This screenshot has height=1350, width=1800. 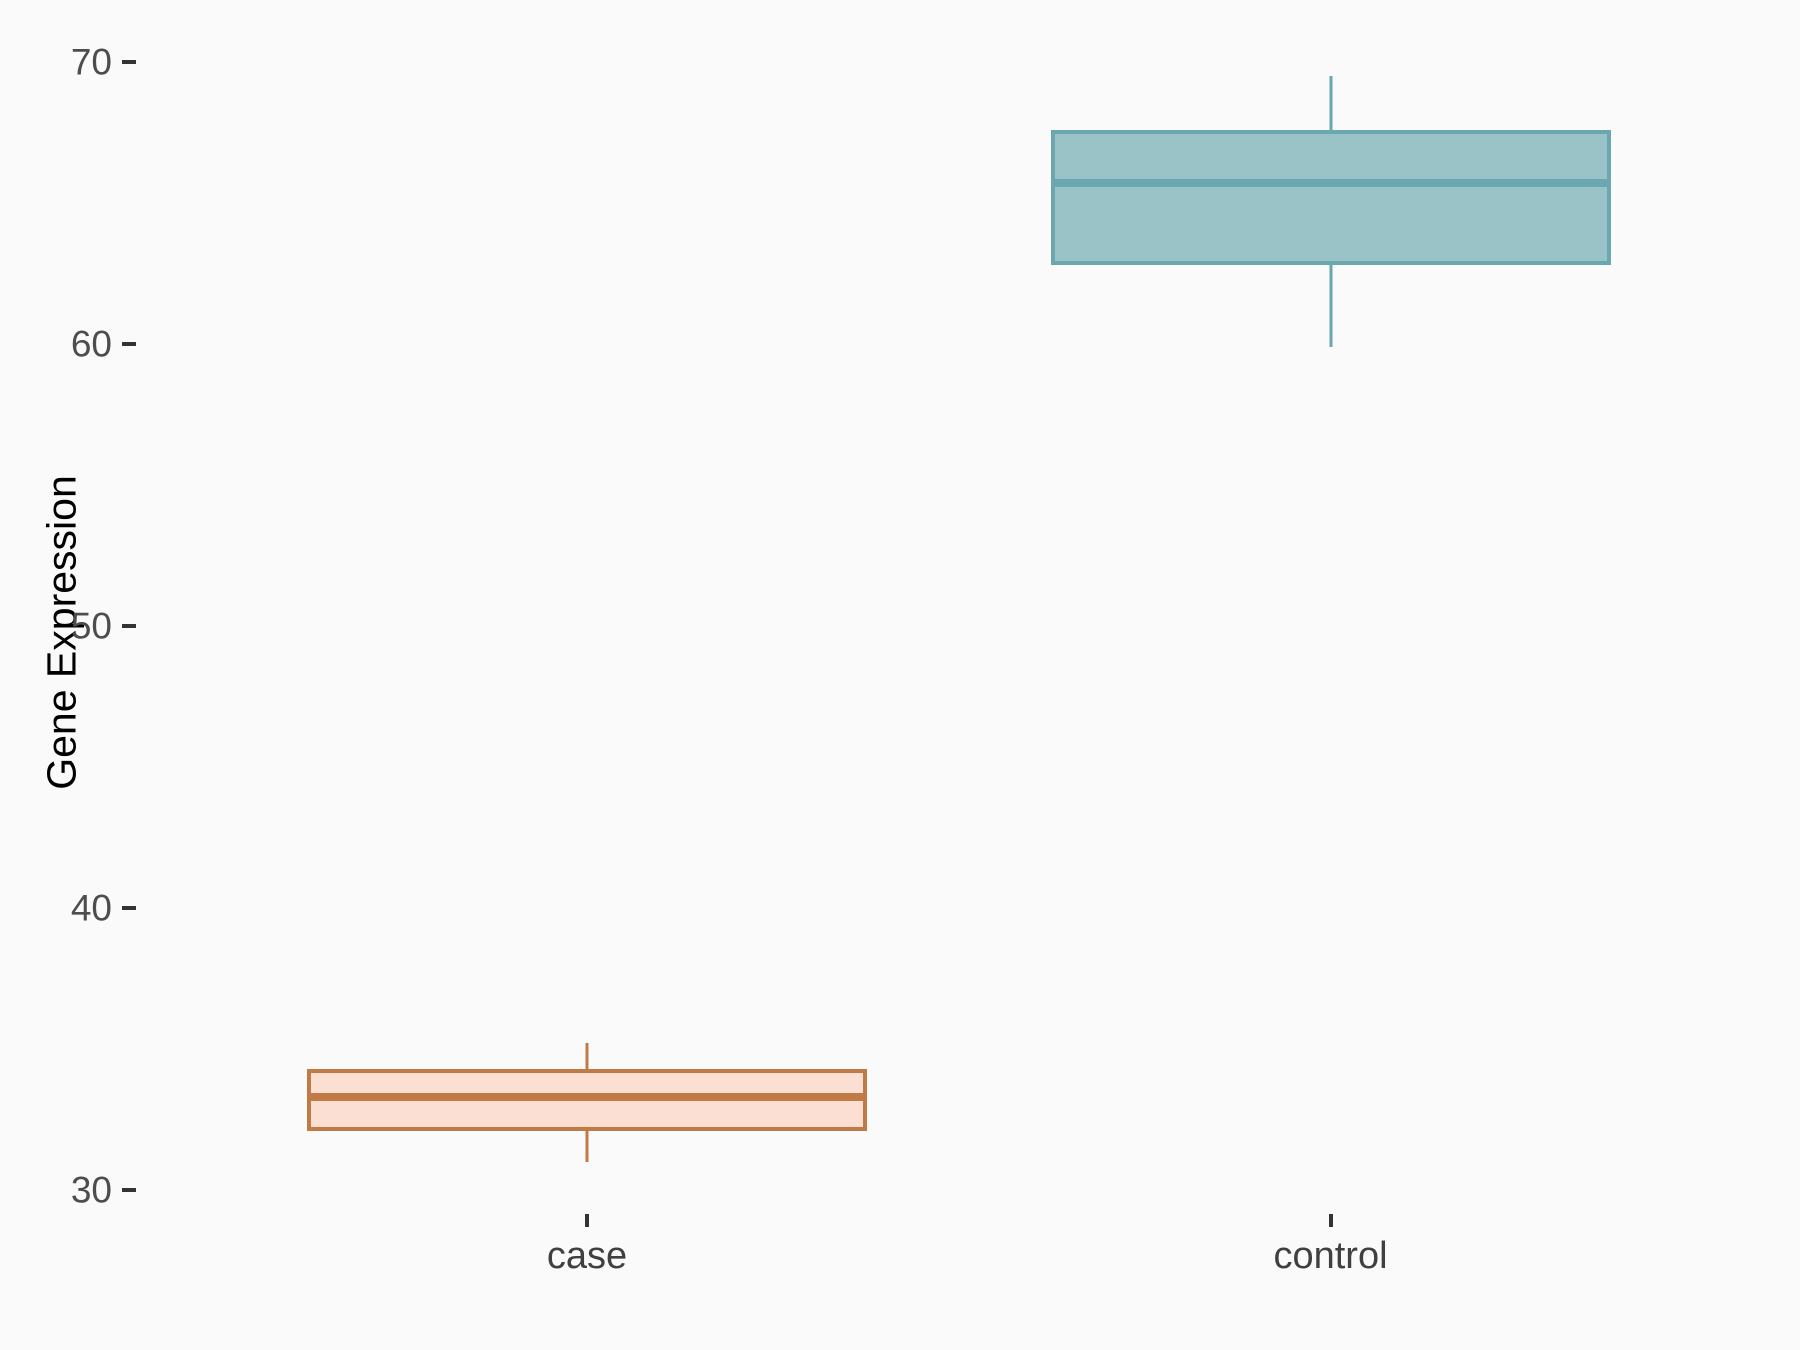 What do you see at coordinates (91, 908) in the screenshot?
I see `y-tick-label: 40` at bounding box center [91, 908].